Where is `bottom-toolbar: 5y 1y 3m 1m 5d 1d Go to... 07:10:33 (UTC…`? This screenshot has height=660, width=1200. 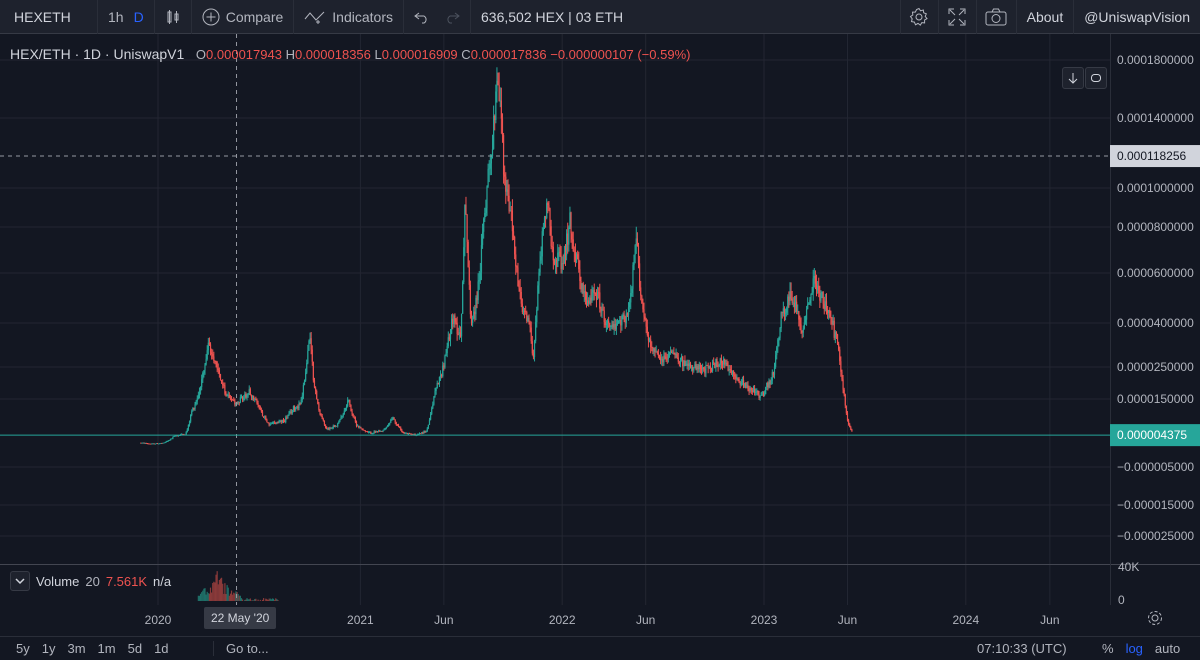
bottom-toolbar: 5y 1y 3m 1m 5d 1d Go to... 07:10:33 (UTC… is located at coordinates (600, 648).